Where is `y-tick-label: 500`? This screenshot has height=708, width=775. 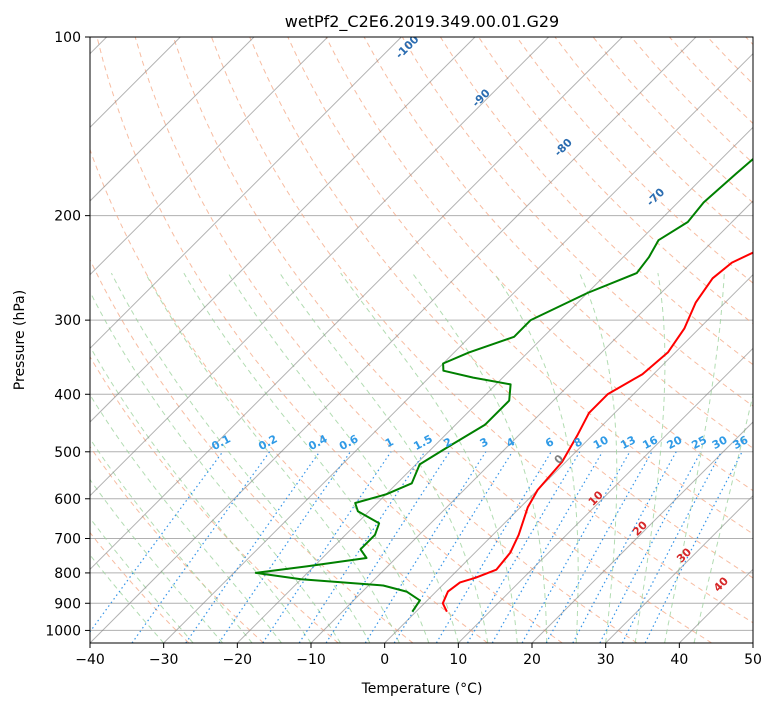 y-tick-label: 500 is located at coordinates (67, 453).